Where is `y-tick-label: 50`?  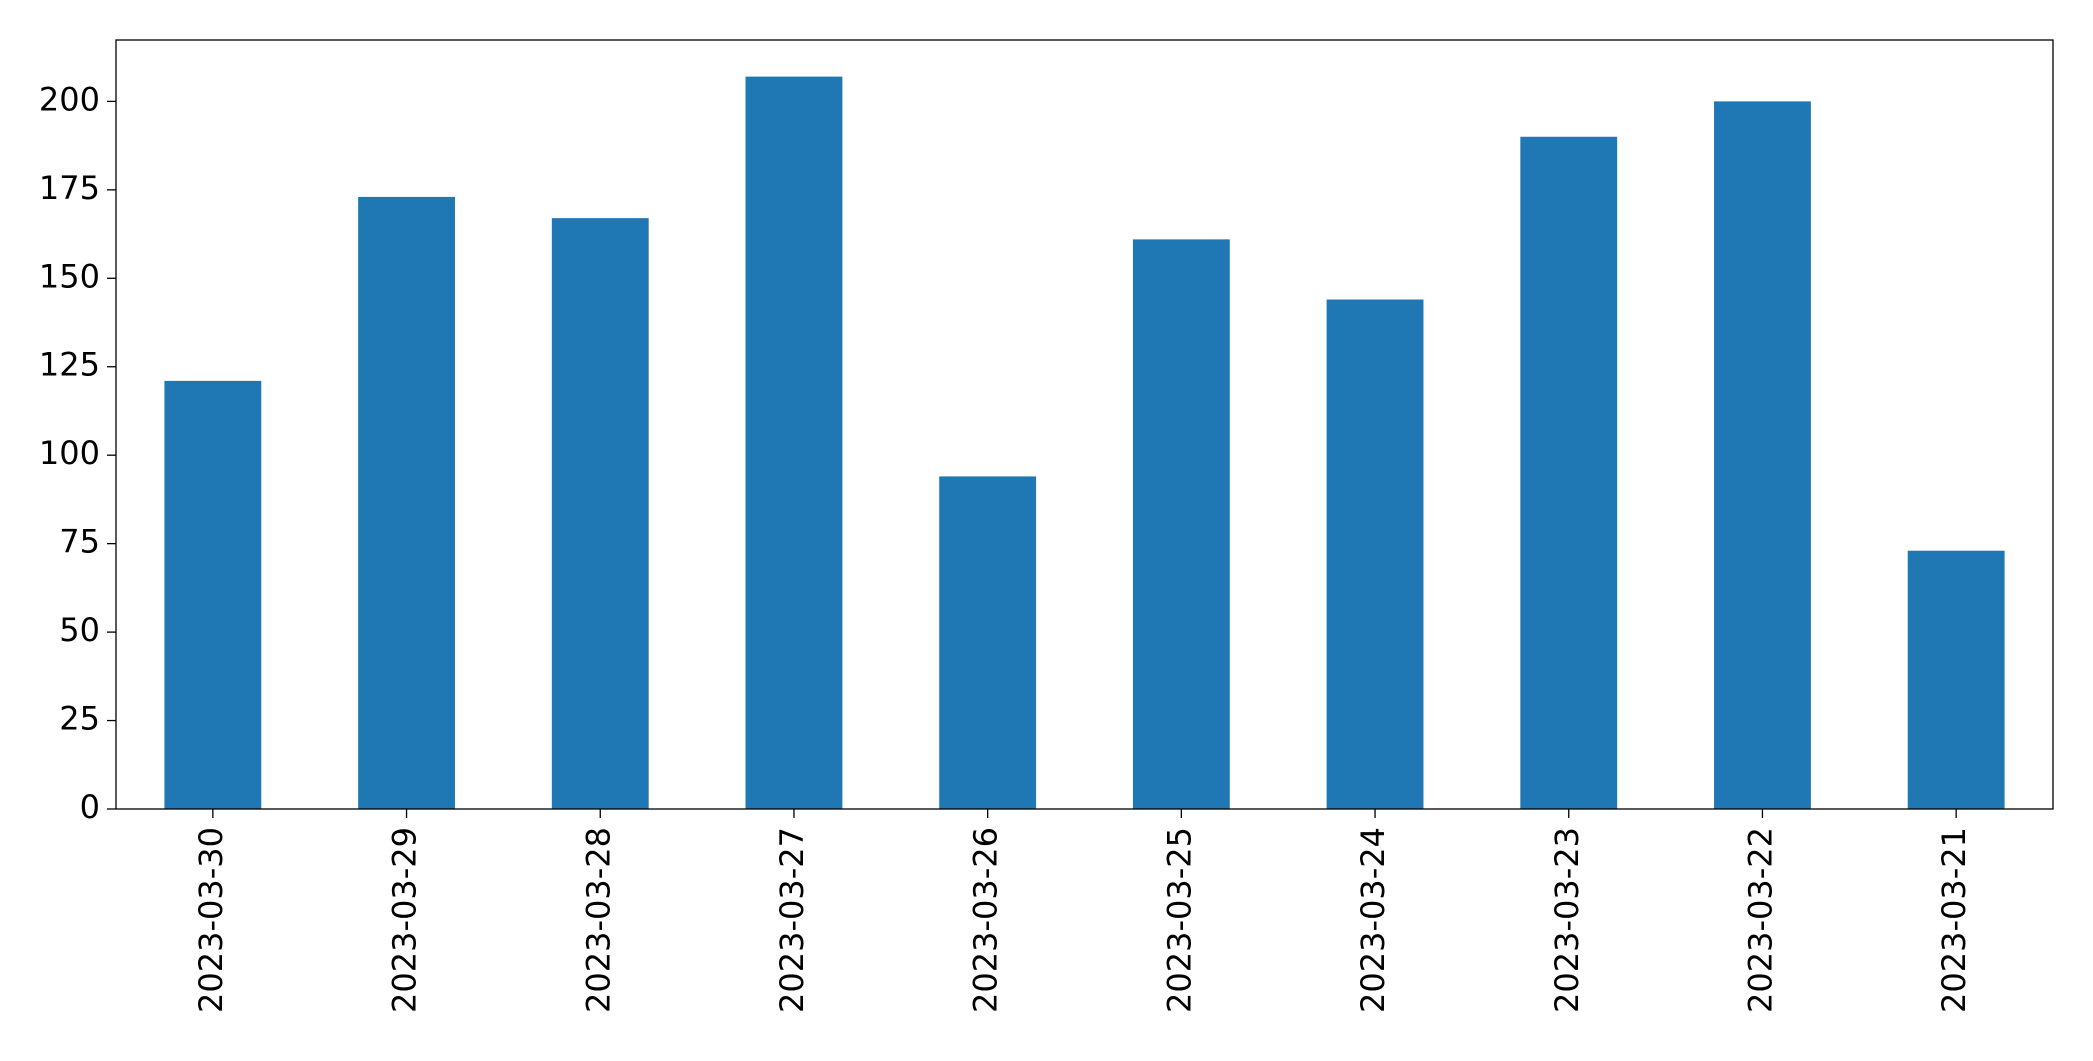
y-tick-label: 50 is located at coordinates (79, 630).